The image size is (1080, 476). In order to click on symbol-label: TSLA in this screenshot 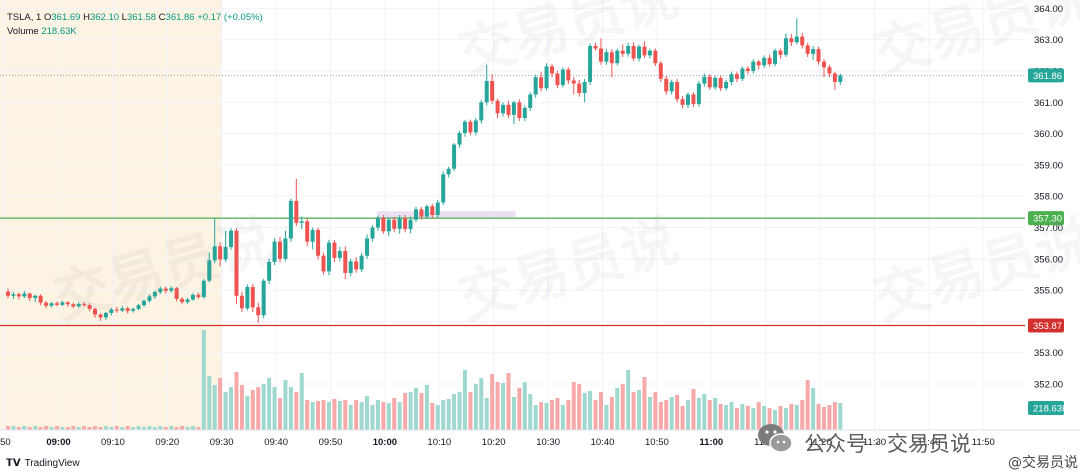, I will do `click(19, 17)`.